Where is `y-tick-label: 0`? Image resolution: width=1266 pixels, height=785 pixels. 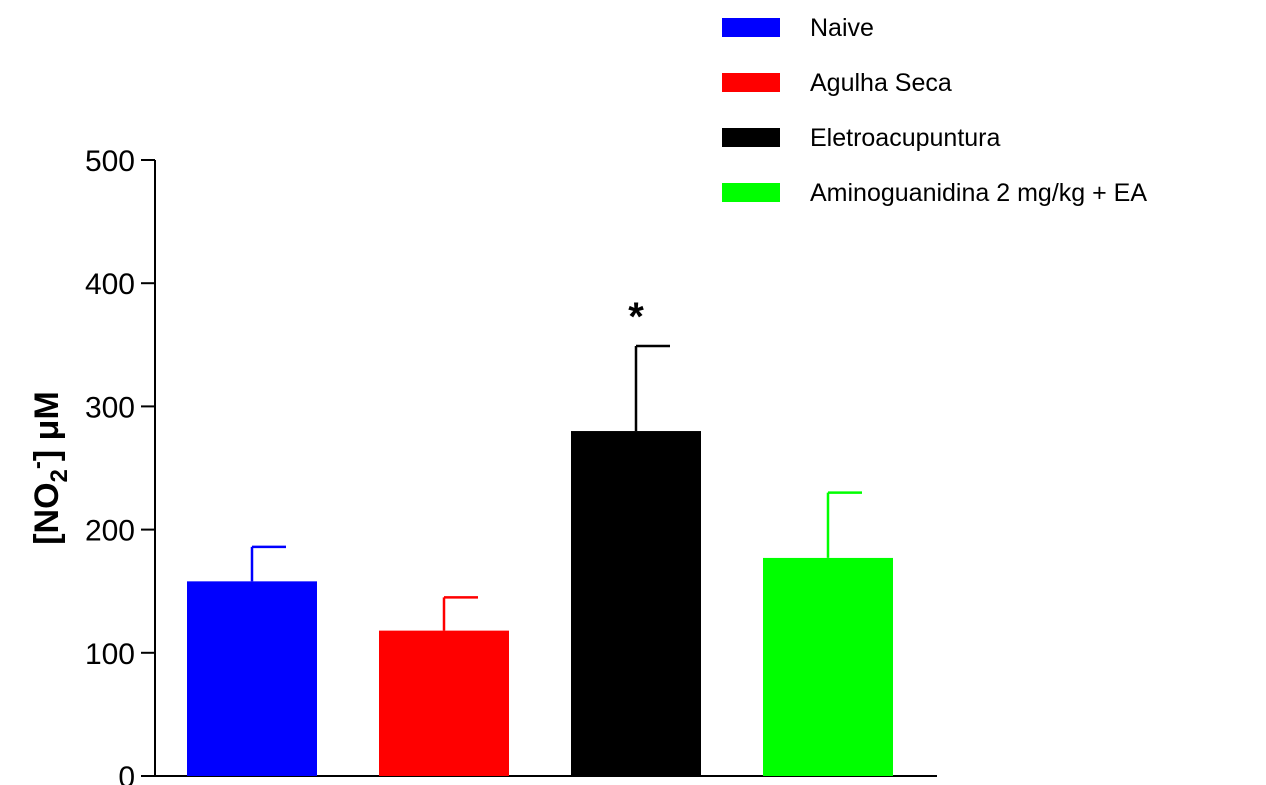
y-tick-label: 0 is located at coordinates (126, 773).